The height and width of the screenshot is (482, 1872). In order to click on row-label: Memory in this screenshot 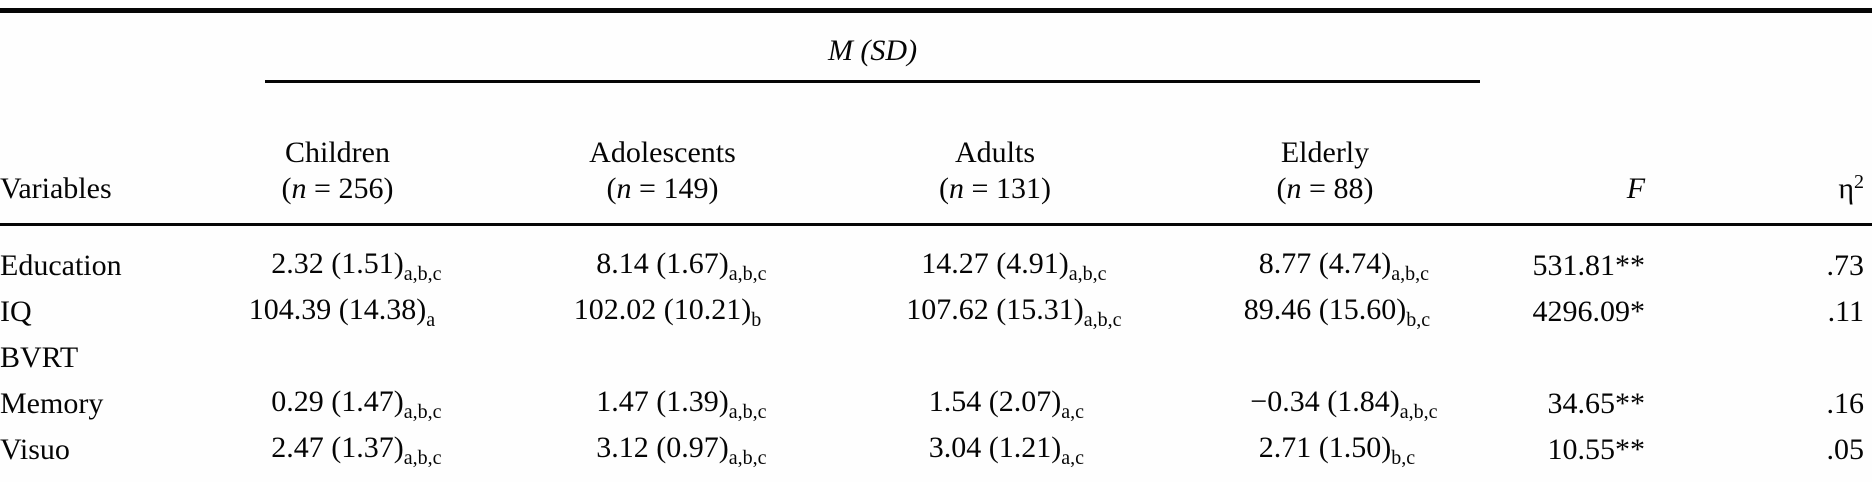, I will do `click(52, 403)`.